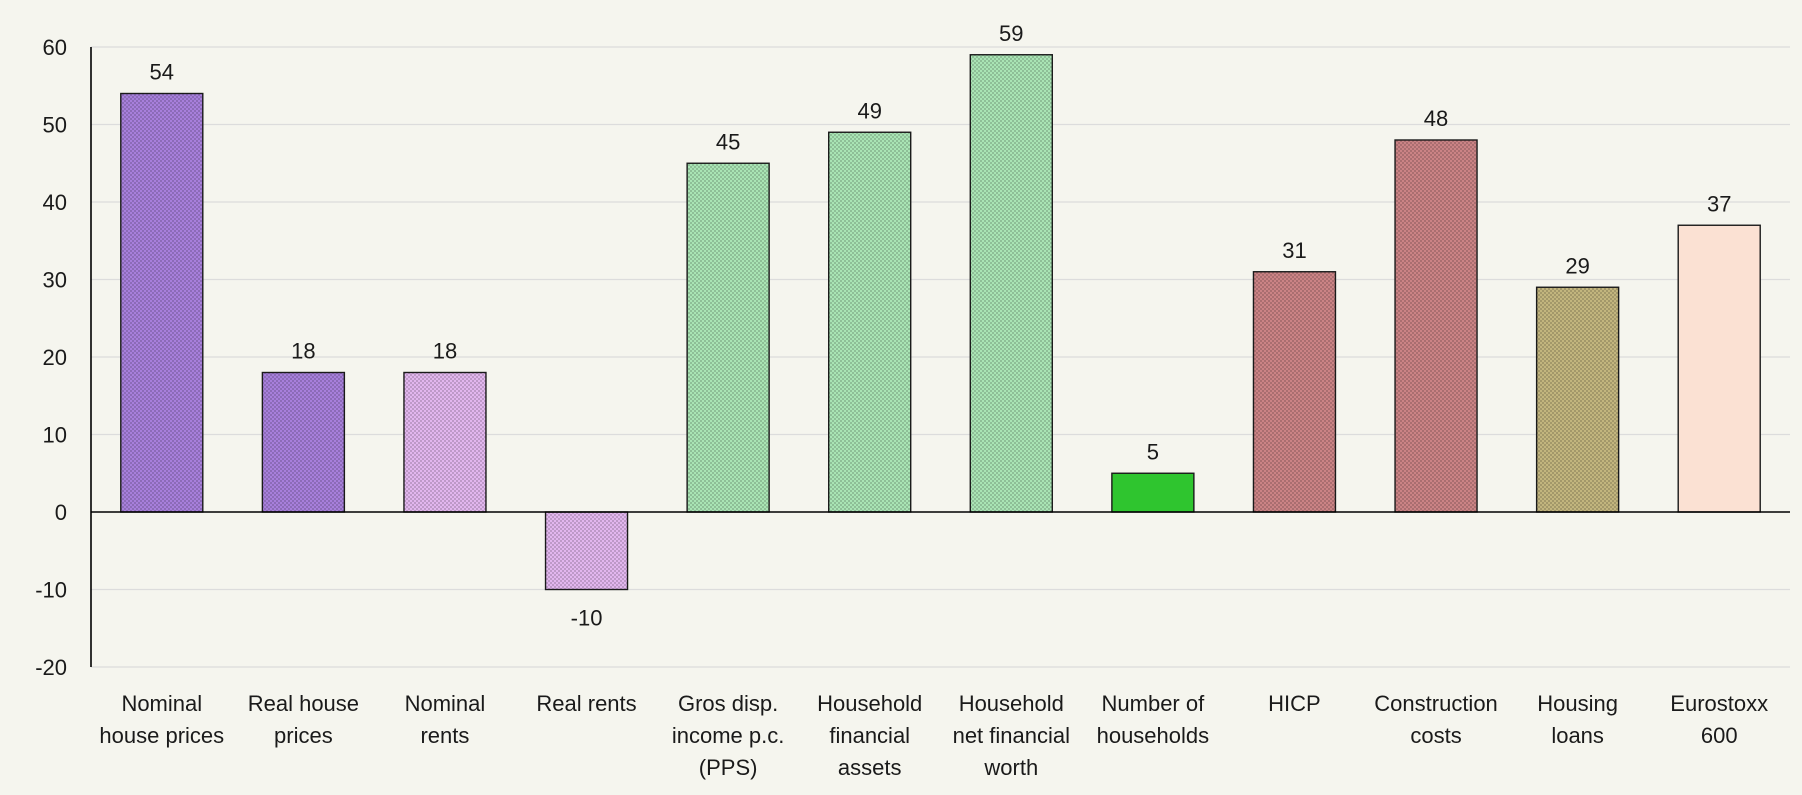  What do you see at coordinates (1435, 735) in the screenshot?
I see `category-label: costs` at bounding box center [1435, 735].